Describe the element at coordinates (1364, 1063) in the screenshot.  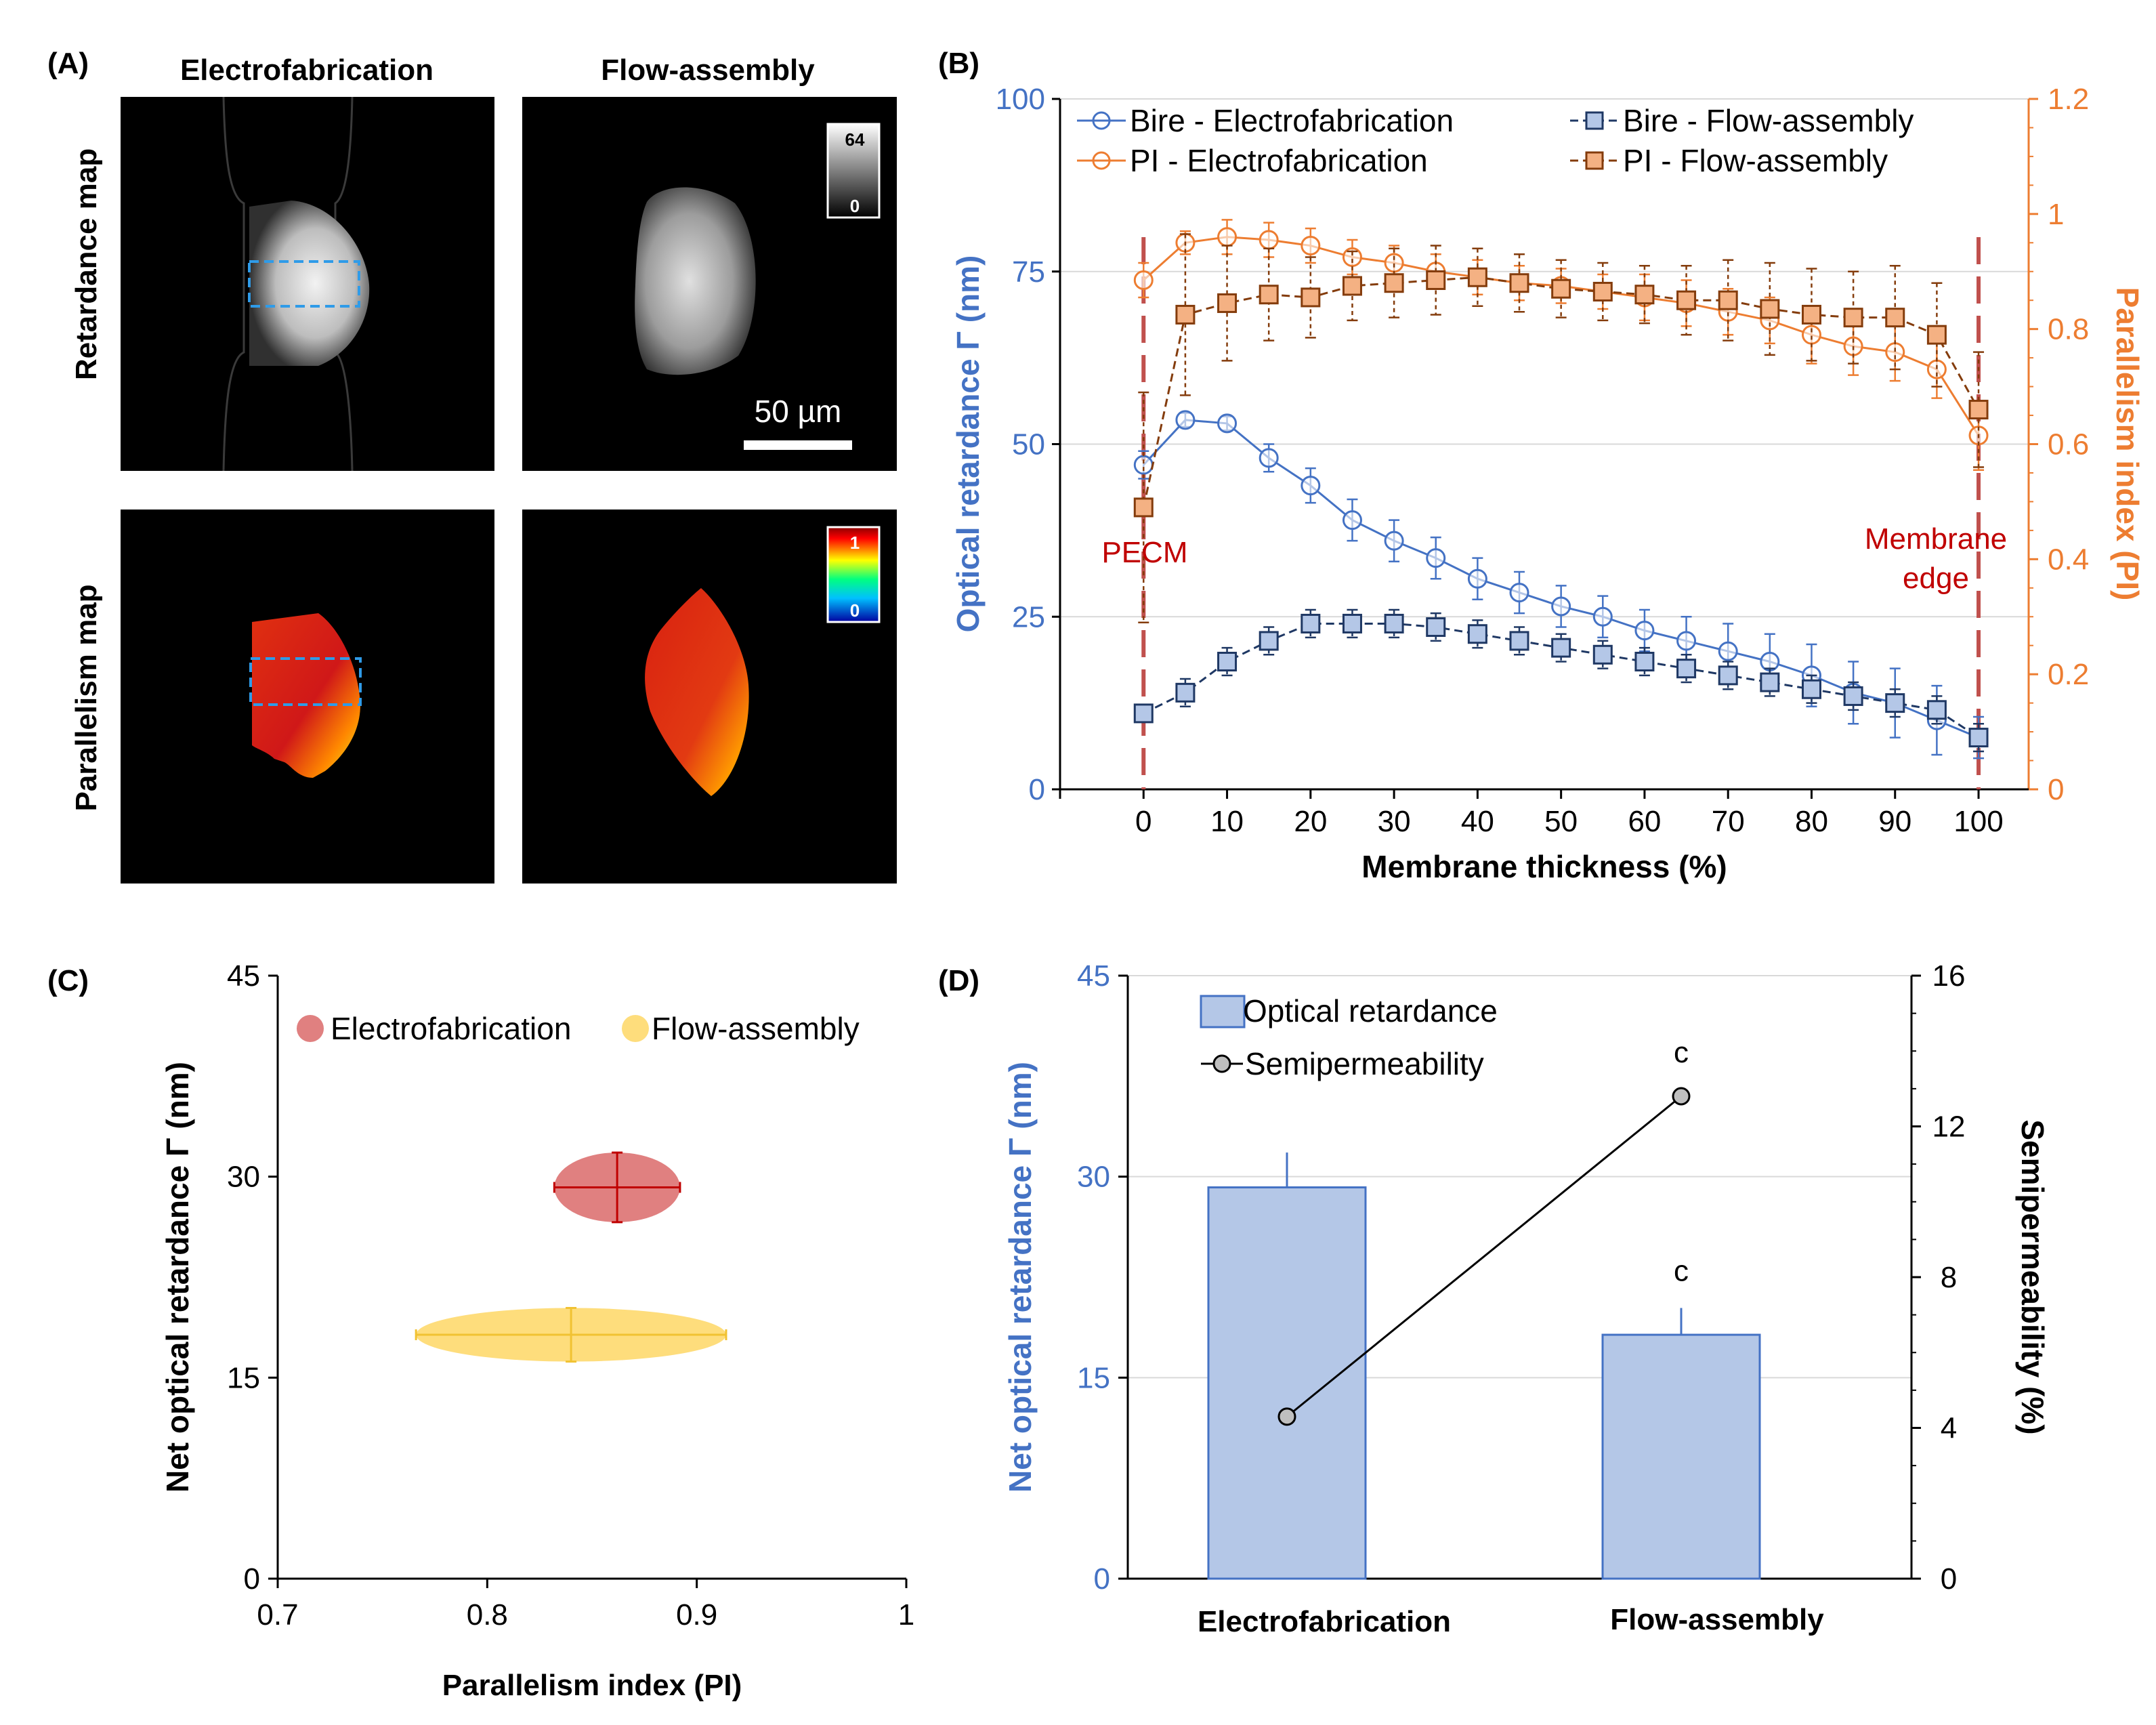
I see `legend-label: Semipermeability` at that location.